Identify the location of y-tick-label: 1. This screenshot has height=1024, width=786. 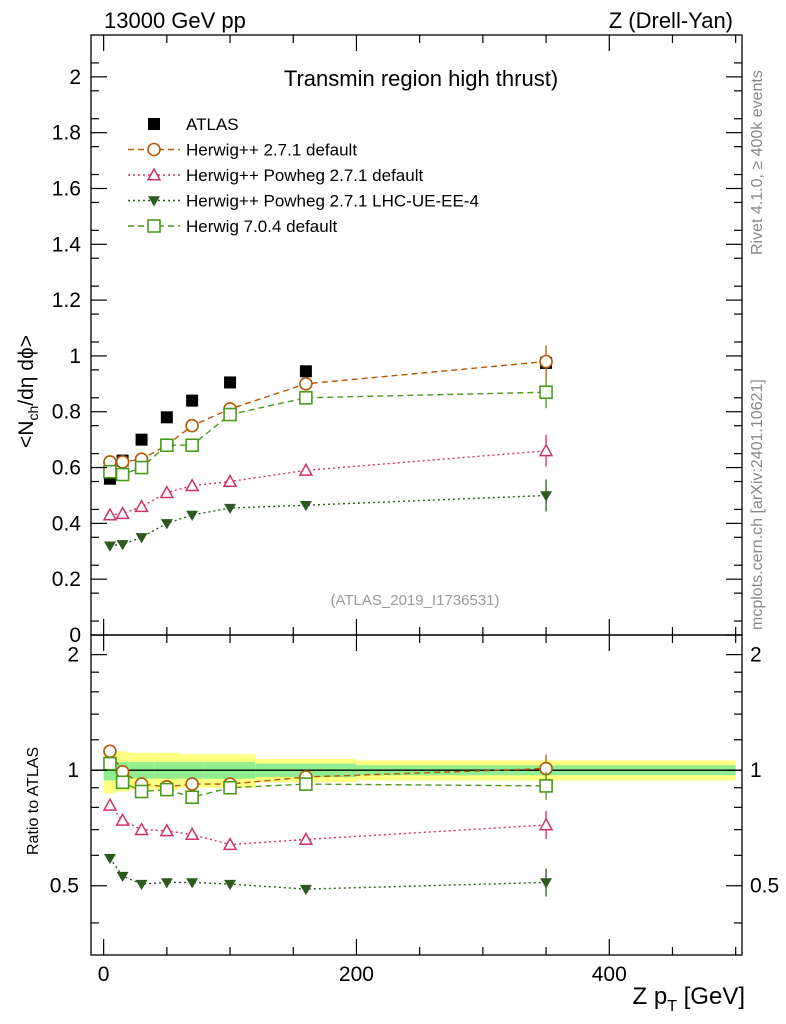
(75, 356).